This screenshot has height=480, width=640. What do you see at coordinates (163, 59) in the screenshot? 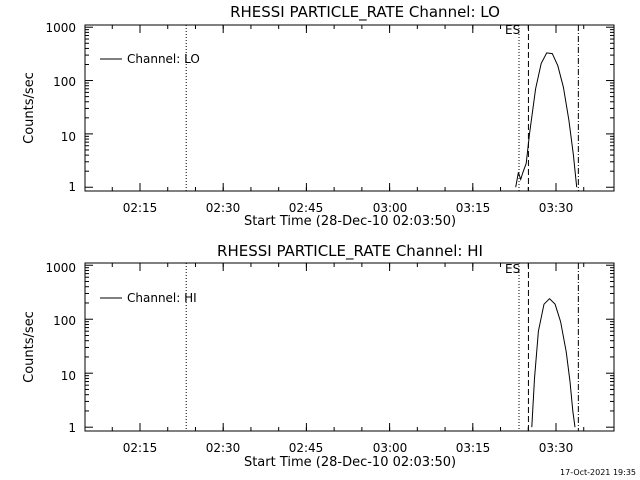
I see `legend-label: Channel: LO` at bounding box center [163, 59].